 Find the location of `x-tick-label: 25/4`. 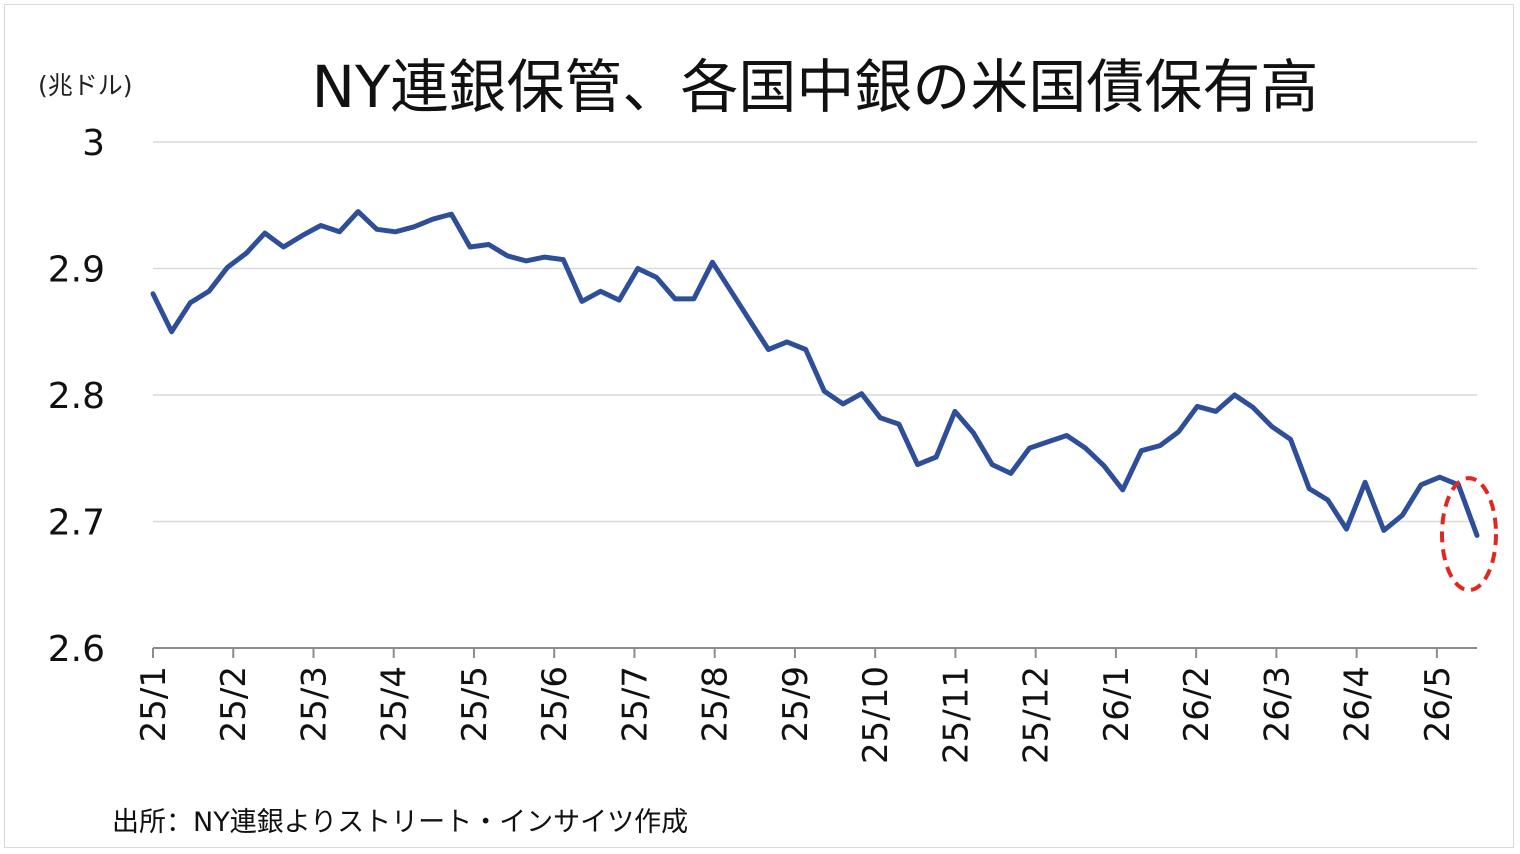

x-tick-label: 25/4 is located at coordinates (395, 704).